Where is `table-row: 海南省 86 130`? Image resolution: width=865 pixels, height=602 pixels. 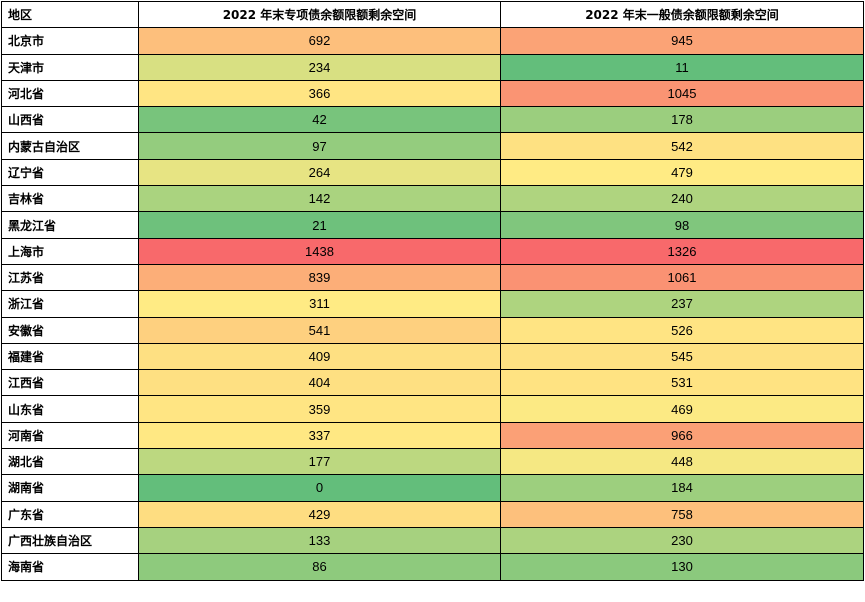
table-row: 海南省 86 130 is located at coordinates (432, 567).